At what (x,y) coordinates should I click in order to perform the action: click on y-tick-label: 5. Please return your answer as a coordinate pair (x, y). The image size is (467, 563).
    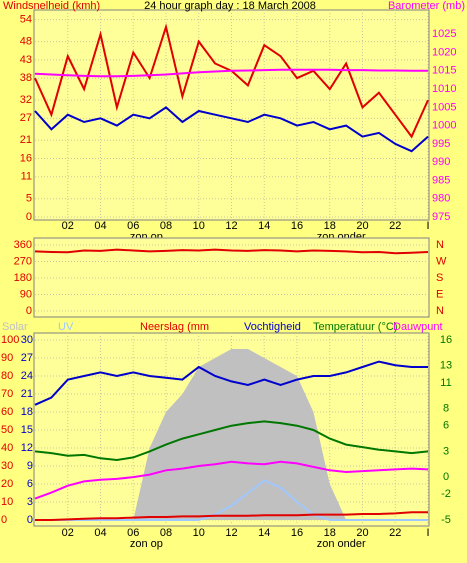
    Looking at the image, I should click on (29, 199).